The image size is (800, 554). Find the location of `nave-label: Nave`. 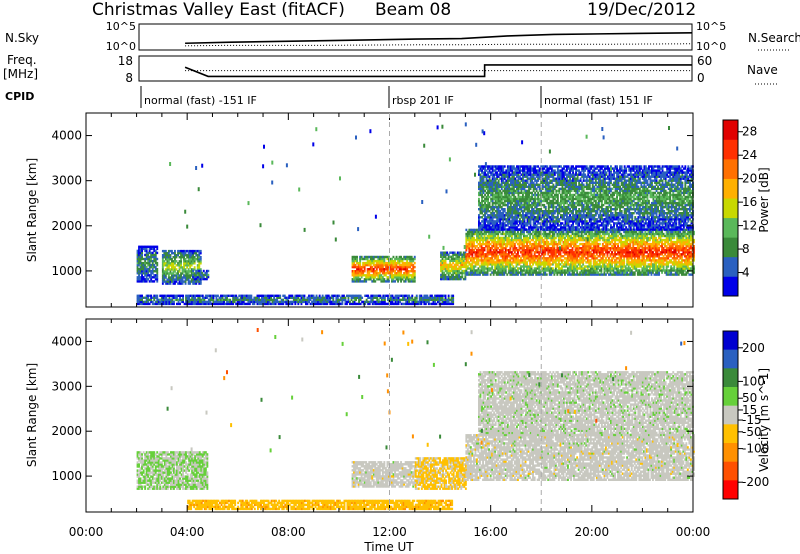

nave-label: Nave is located at coordinates (762, 70).